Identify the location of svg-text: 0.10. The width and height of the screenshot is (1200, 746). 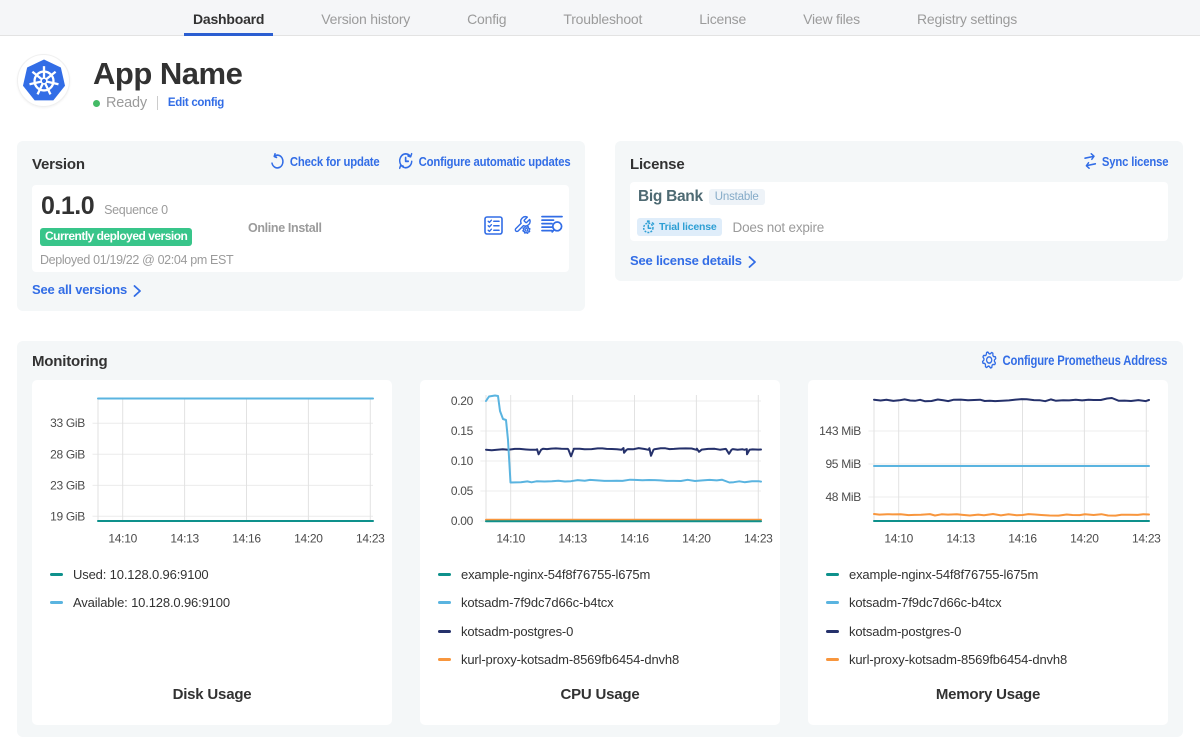
(462, 461).